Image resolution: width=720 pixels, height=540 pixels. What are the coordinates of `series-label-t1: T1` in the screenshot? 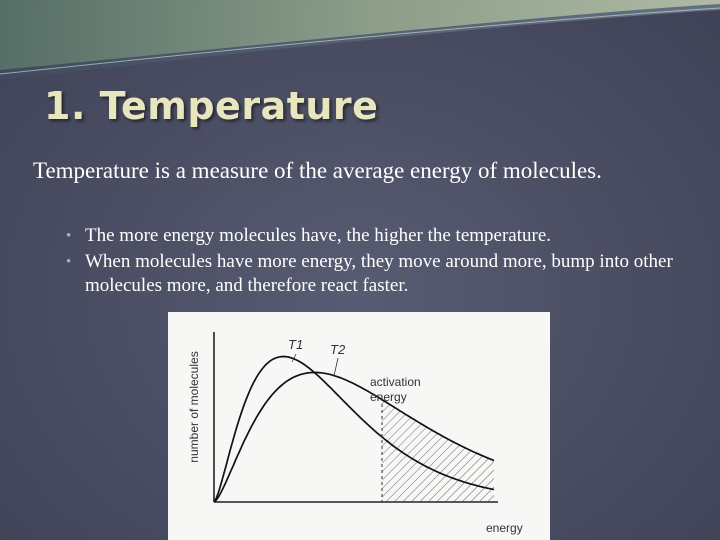 It's located at (295, 344).